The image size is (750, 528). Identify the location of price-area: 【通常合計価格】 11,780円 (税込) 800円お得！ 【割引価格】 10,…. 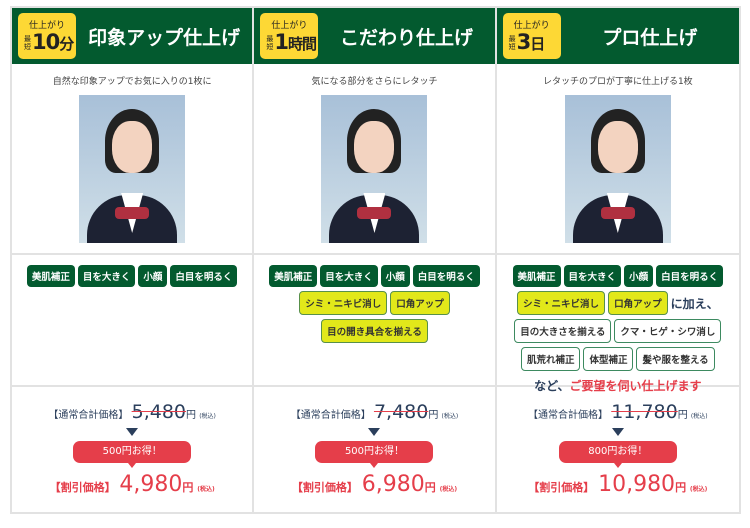
(618, 449).